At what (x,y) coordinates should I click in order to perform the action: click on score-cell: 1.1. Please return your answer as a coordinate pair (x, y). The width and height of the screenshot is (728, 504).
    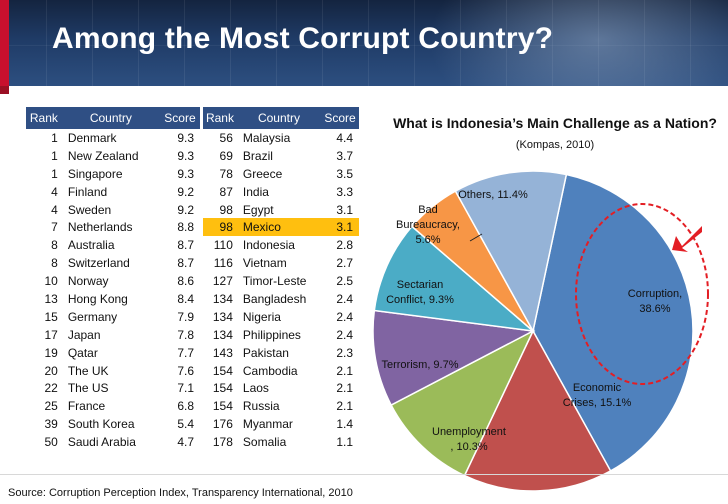
    Looking at the image, I should click on (344, 442).